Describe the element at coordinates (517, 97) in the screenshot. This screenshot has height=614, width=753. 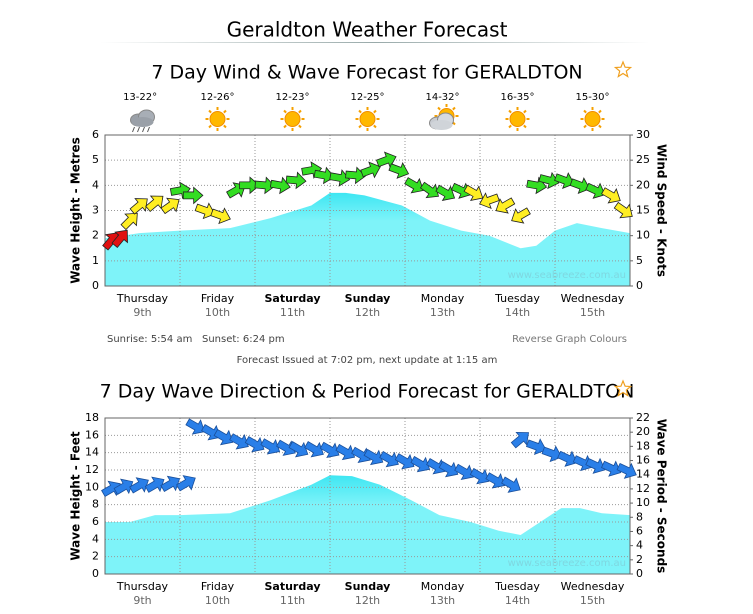
I see `temperature: 16-35°` at that location.